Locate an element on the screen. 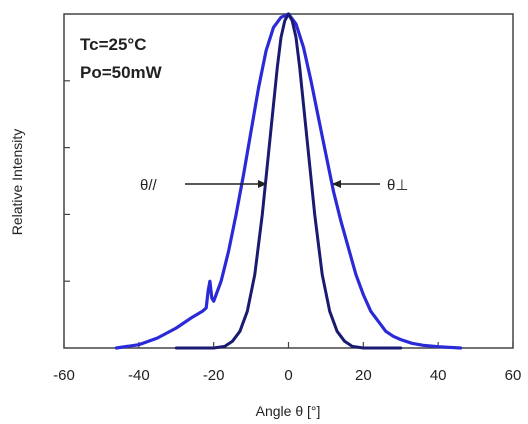  x-tick-label: -60 is located at coordinates (64, 375).